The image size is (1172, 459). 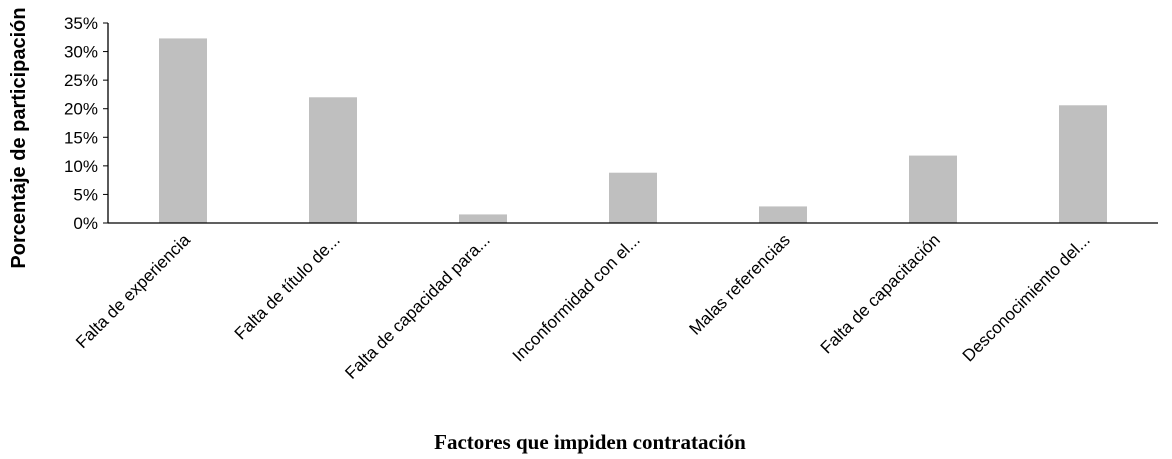 What do you see at coordinates (880, 293) in the screenshot?
I see `x-tick-label: Falta de capacitación` at bounding box center [880, 293].